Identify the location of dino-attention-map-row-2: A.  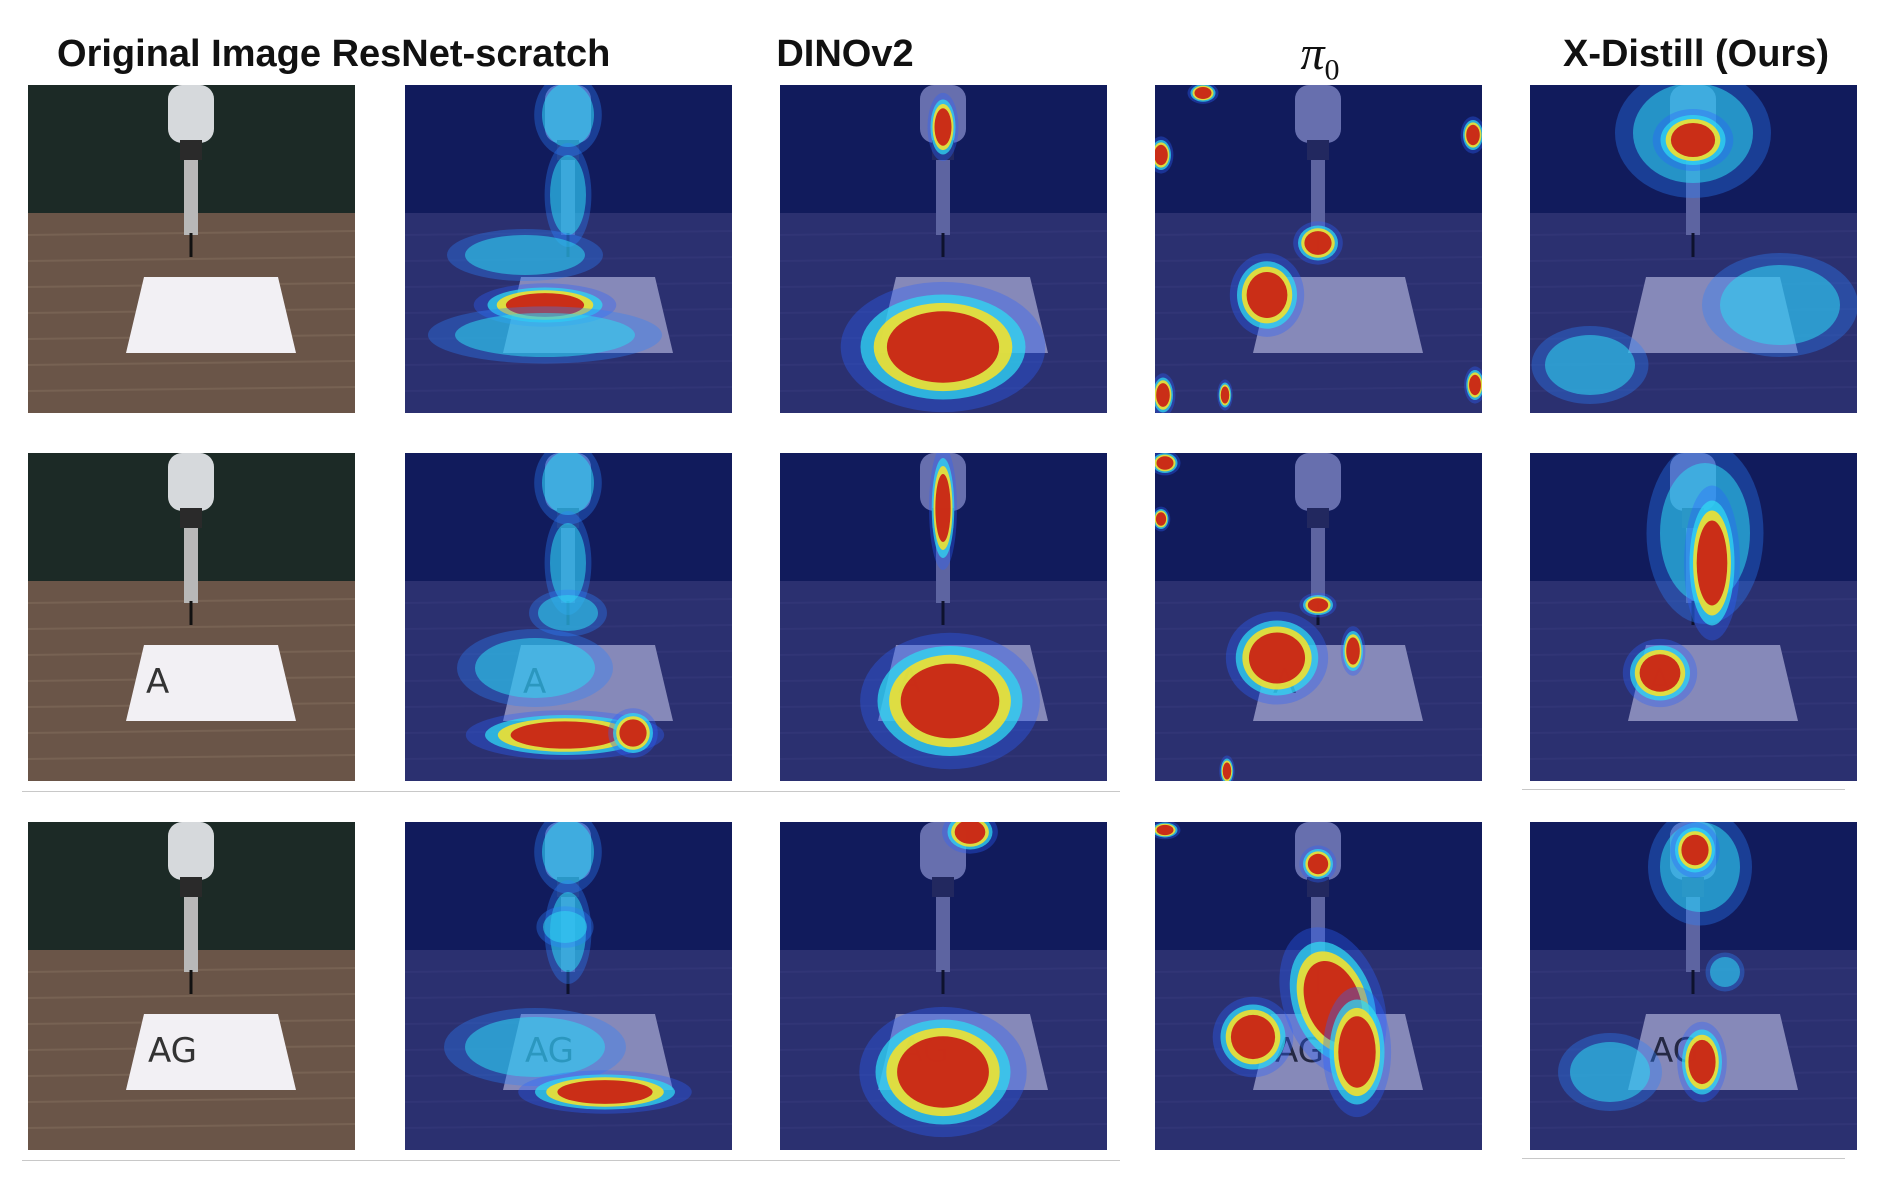
(943, 617).